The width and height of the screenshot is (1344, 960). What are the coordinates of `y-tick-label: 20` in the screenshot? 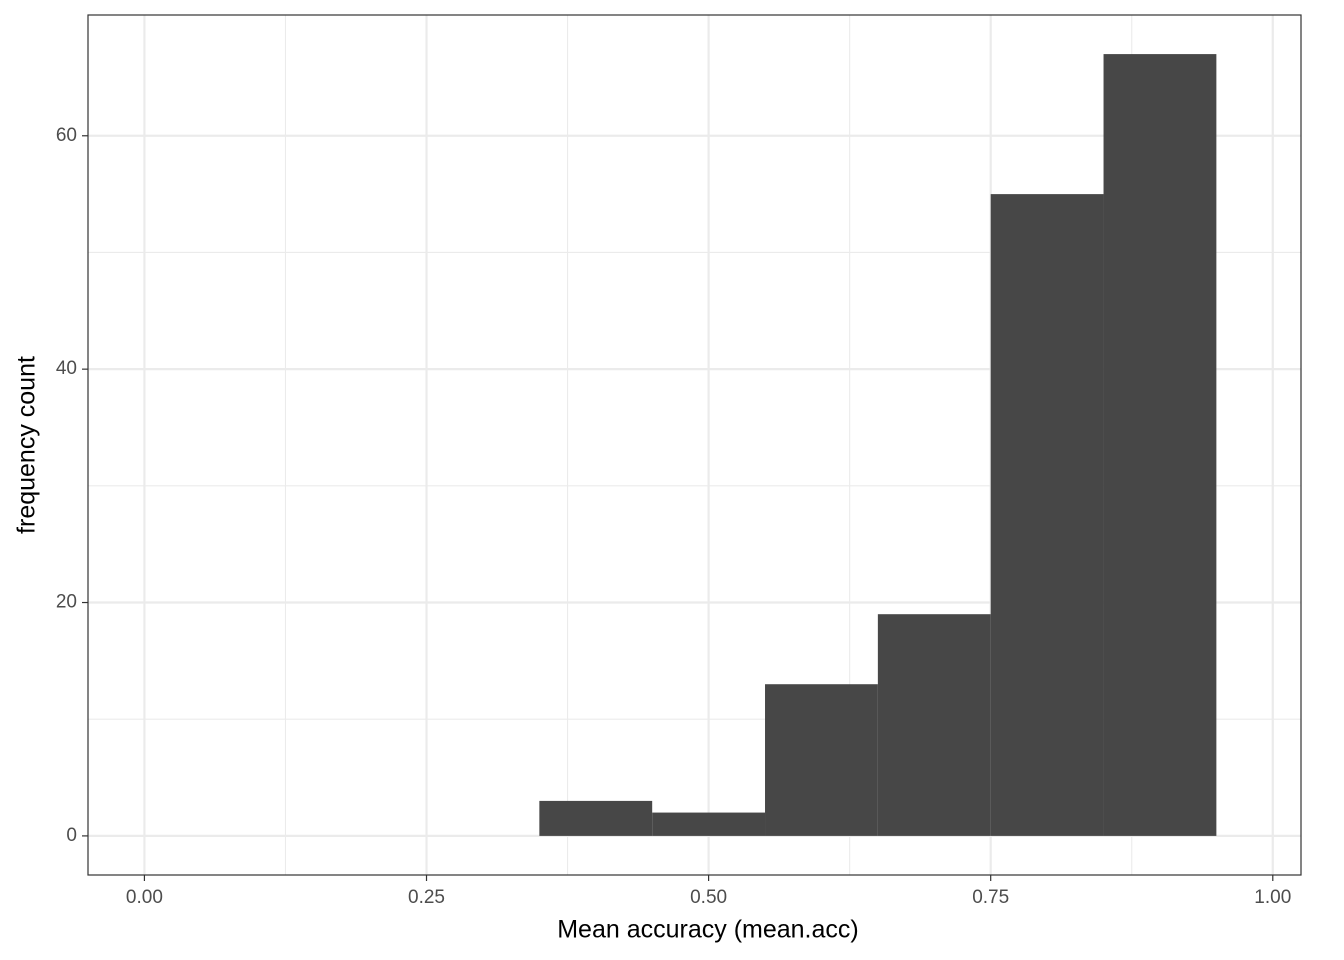 It's located at (66, 602).